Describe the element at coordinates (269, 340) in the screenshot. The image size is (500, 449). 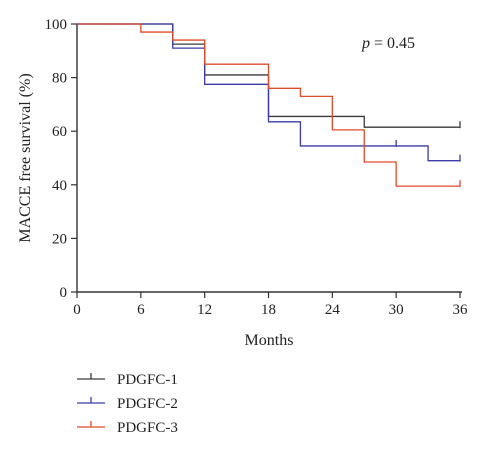
I see `x-axis-title: Months` at that location.